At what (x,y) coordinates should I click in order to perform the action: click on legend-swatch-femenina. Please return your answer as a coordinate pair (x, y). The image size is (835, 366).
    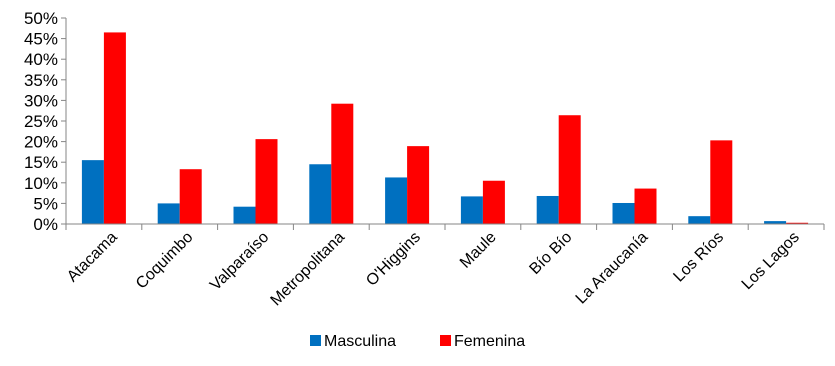
    Looking at the image, I should click on (445, 340).